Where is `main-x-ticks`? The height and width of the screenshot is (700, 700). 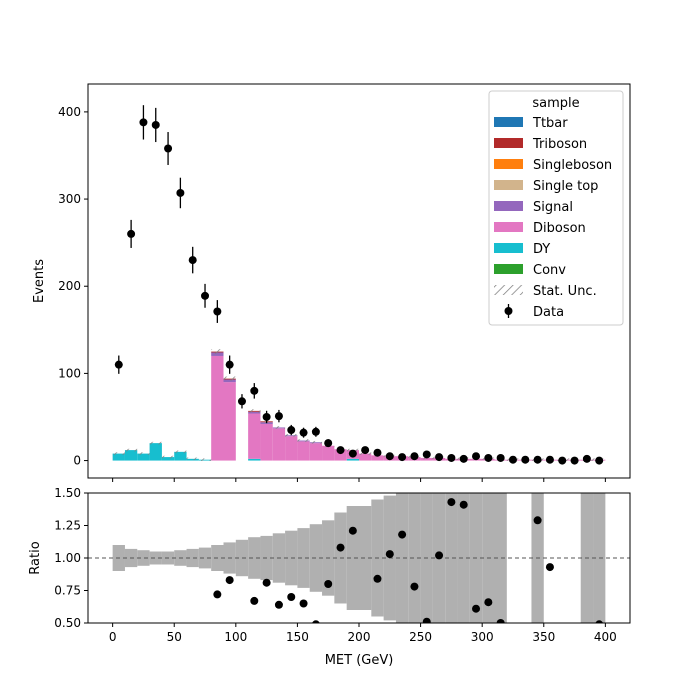
main-x-ticks is located at coordinates (359, 480).